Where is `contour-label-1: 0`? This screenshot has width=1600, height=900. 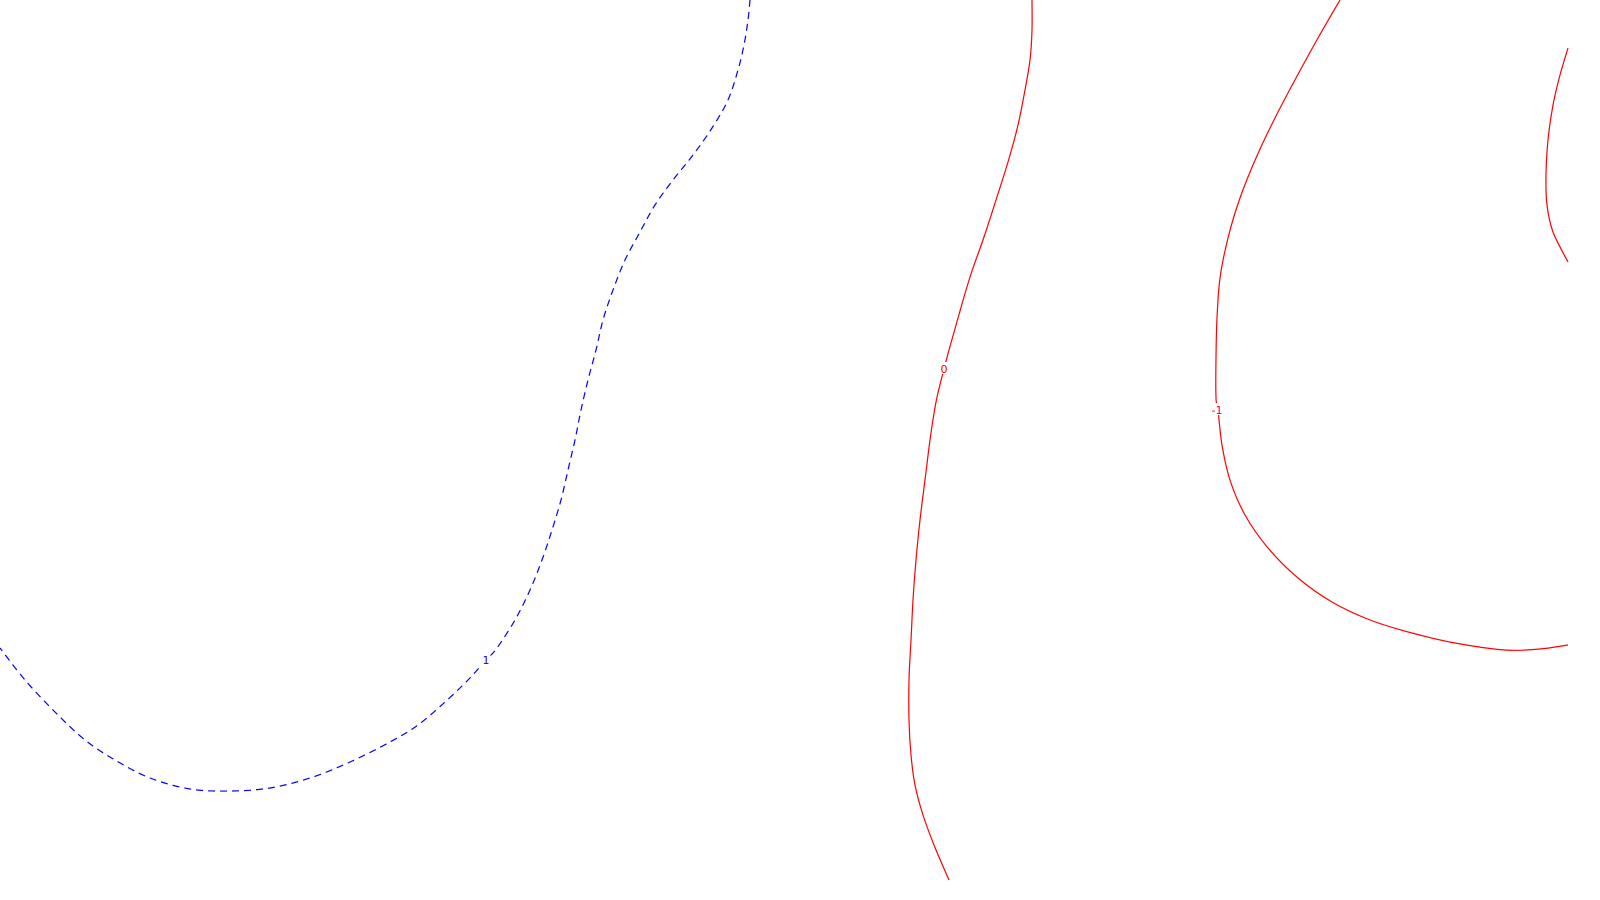 contour-label-1: 0 is located at coordinates (944, 369).